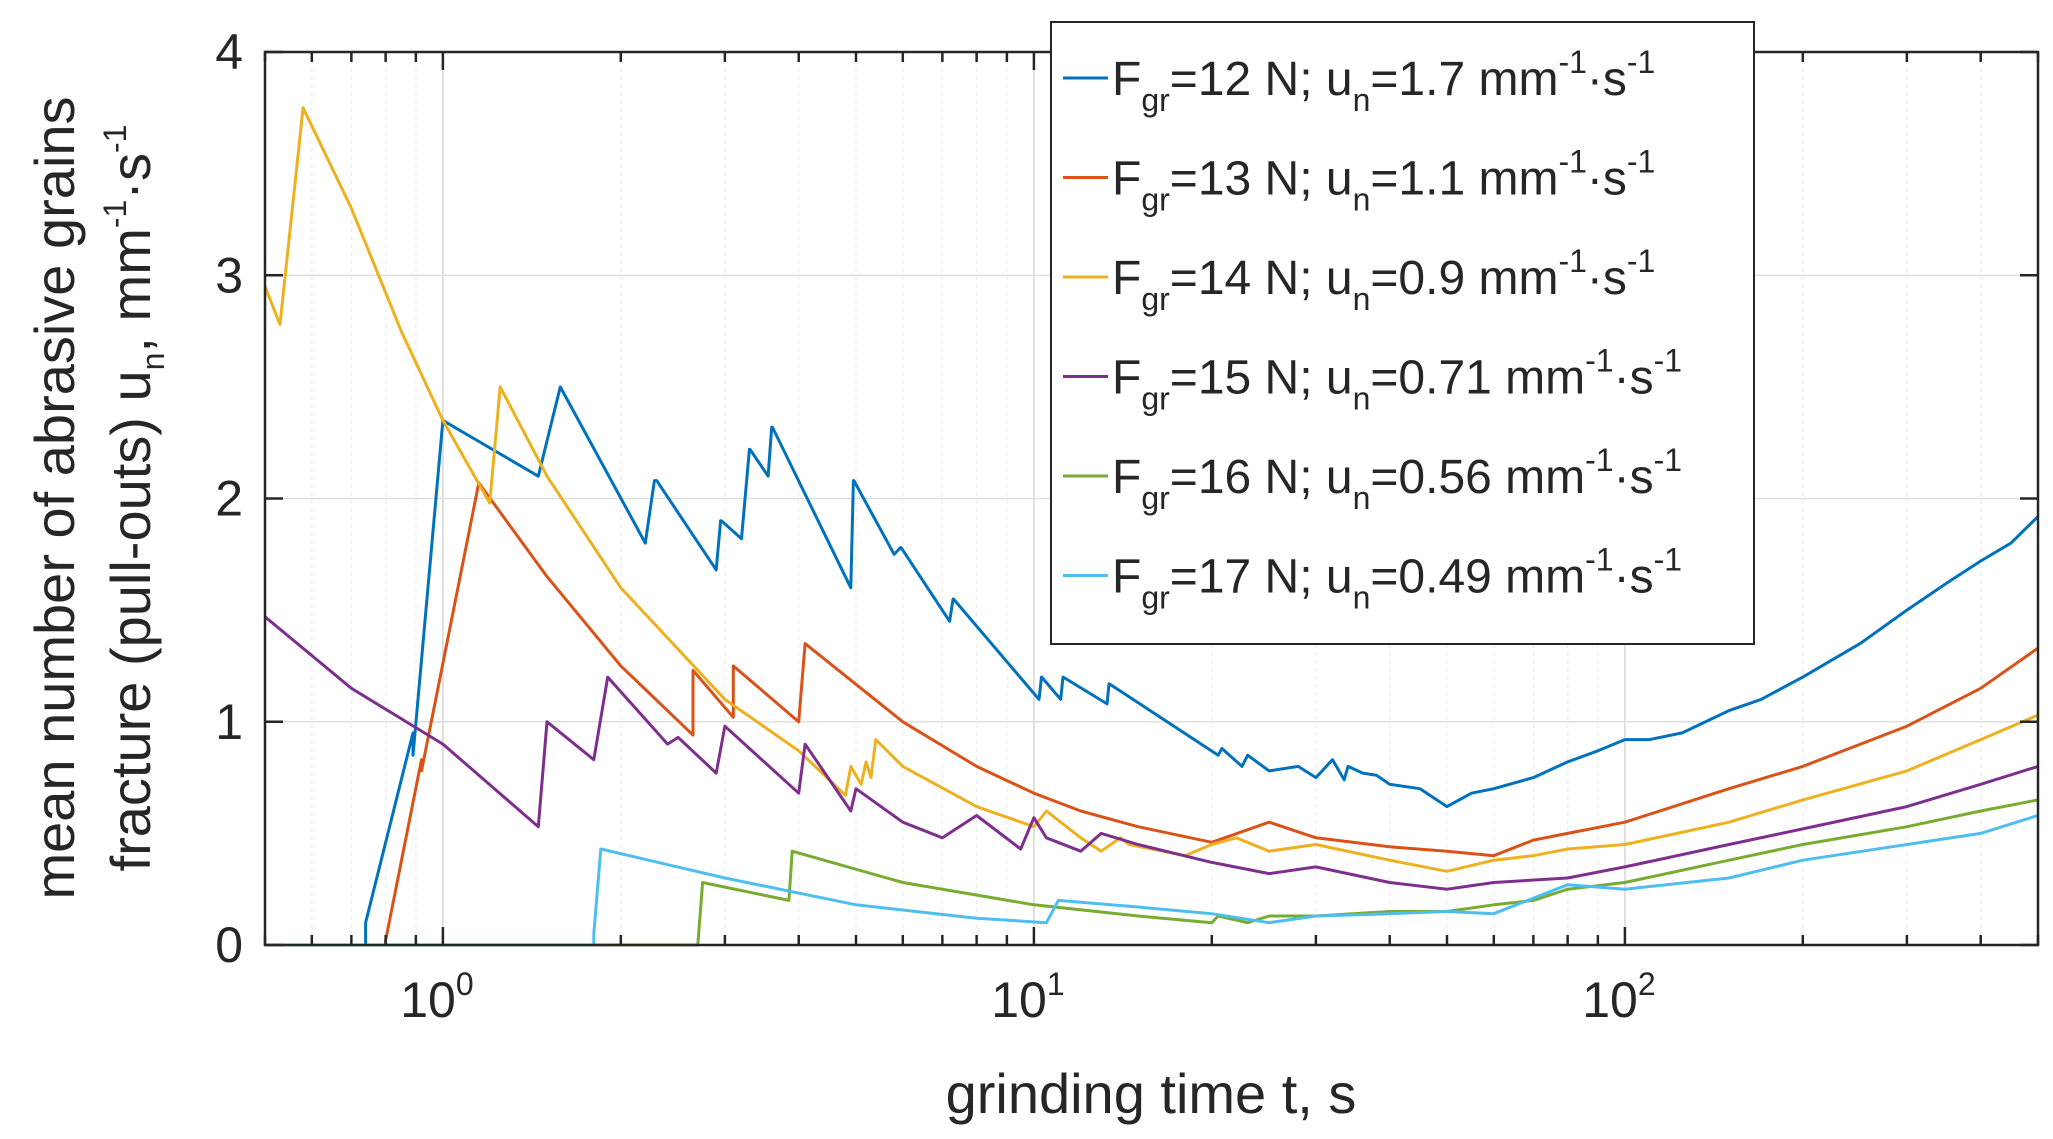  I want to click on legend-label: Fgr=14 N; un=0.9 mm-1·s-1, so click(1383, 280).